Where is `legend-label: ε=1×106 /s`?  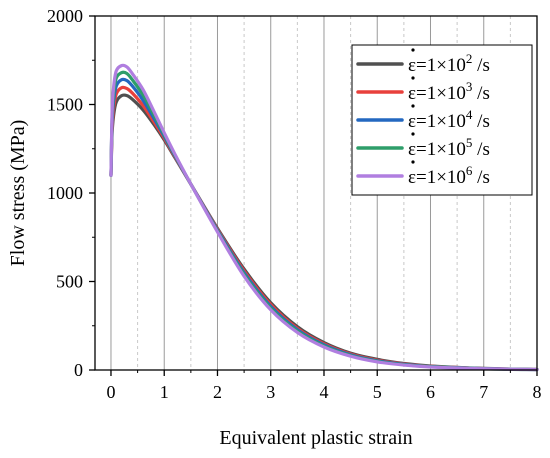
legend-label: ε=1×106 /s is located at coordinates (449, 175).